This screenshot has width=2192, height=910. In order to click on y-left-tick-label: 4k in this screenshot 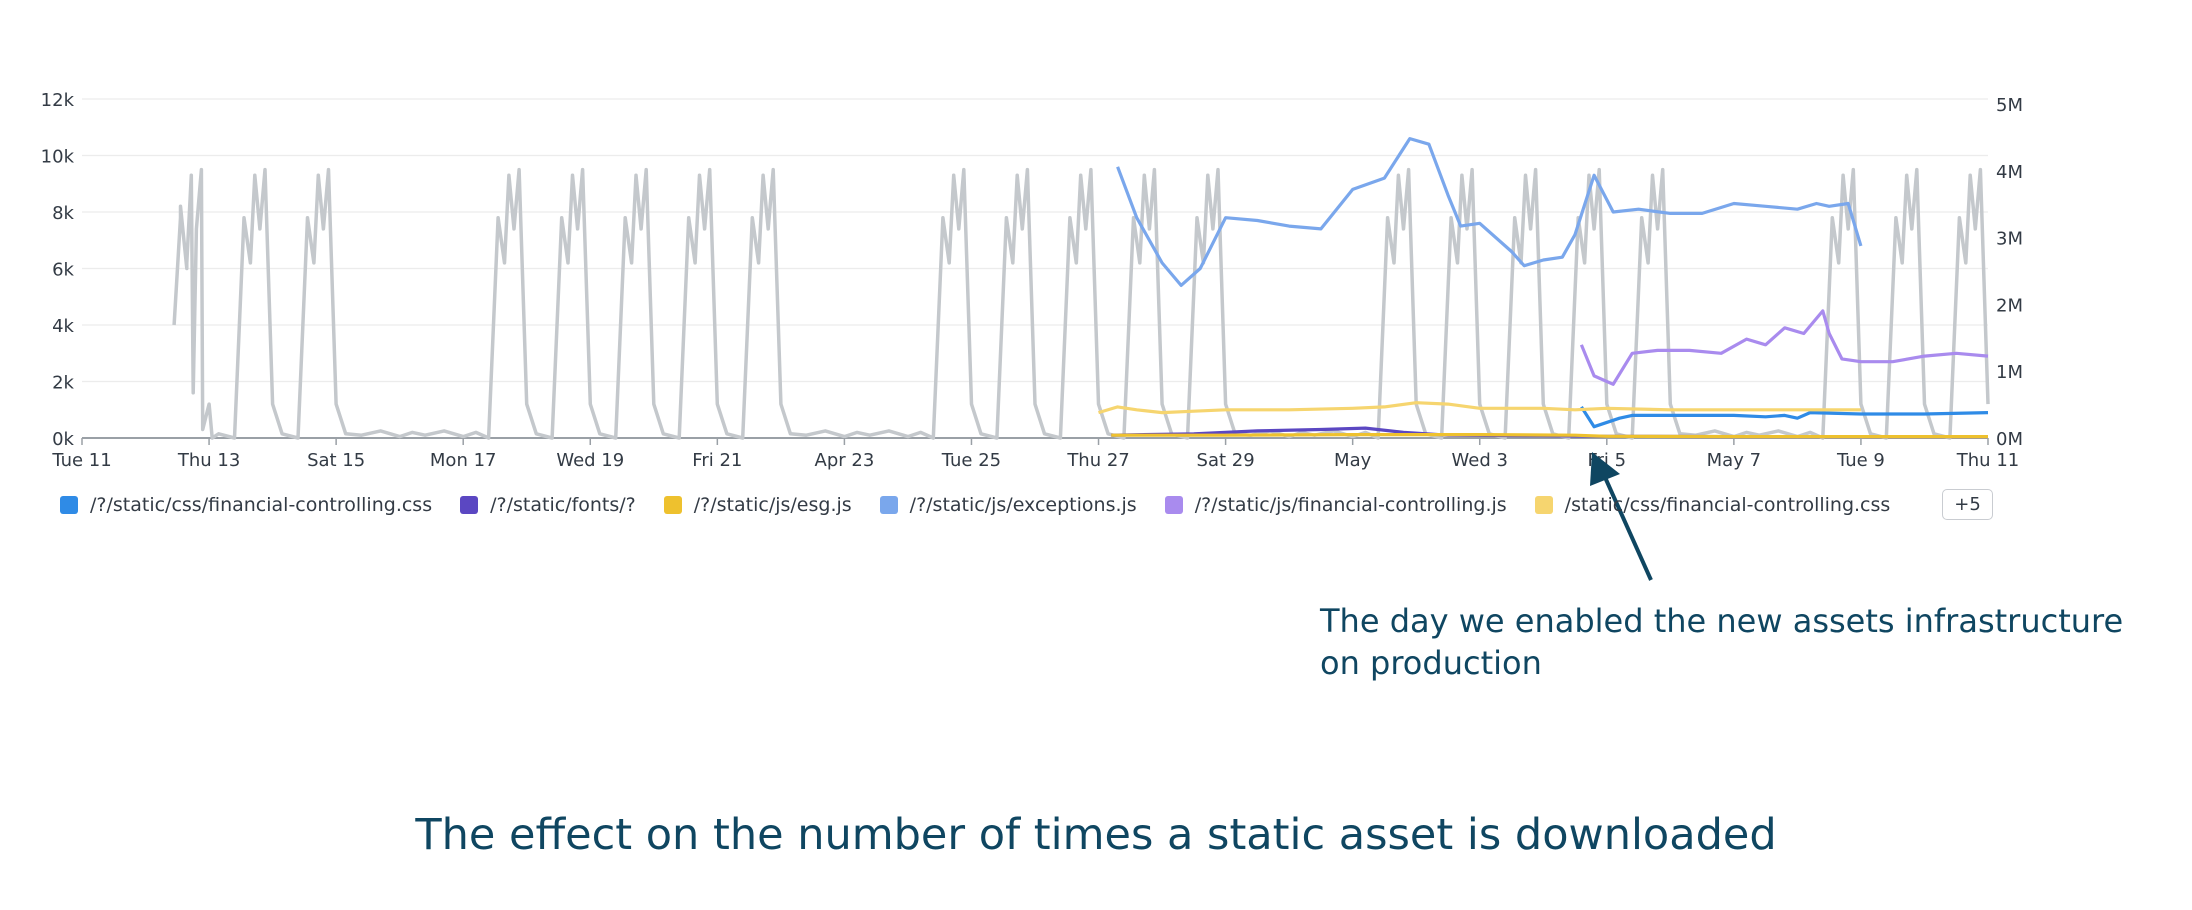, I will do `click(63, 326)`.